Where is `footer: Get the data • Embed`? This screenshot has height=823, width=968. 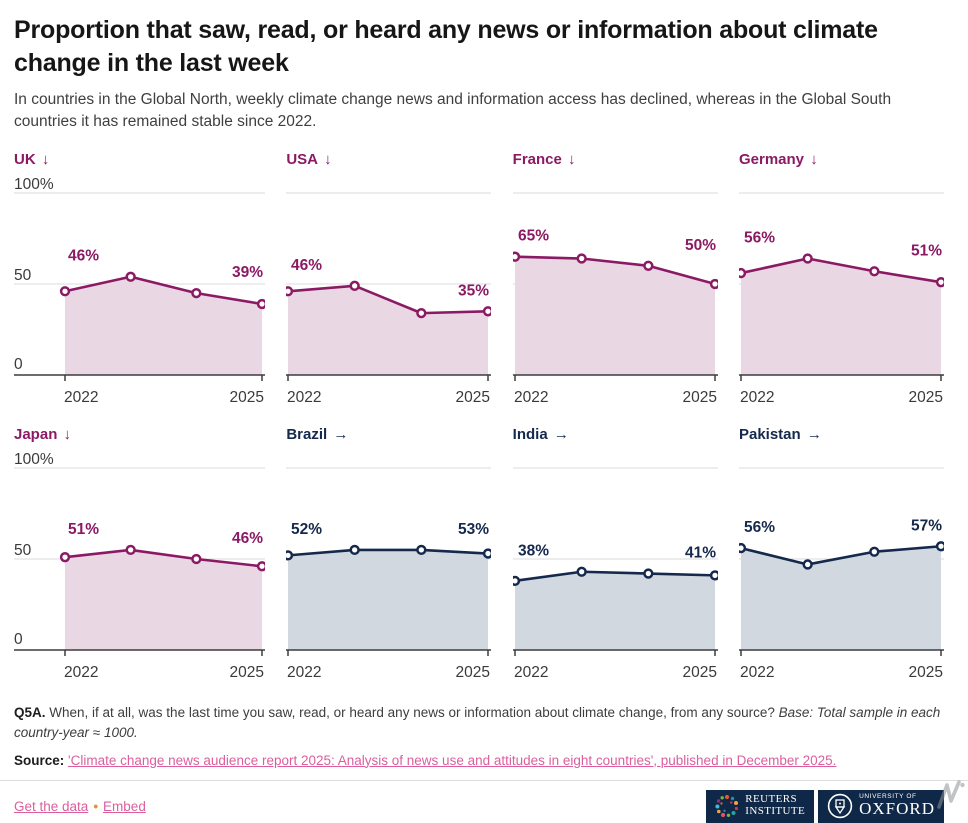 footer: Get the data • Embed is located at coordinates (479, 806).